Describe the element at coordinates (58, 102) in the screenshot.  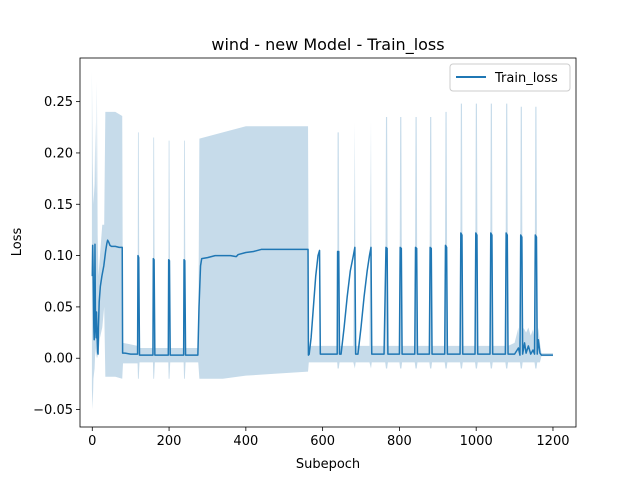
I see `y-tick-label: 0.25` at that location.